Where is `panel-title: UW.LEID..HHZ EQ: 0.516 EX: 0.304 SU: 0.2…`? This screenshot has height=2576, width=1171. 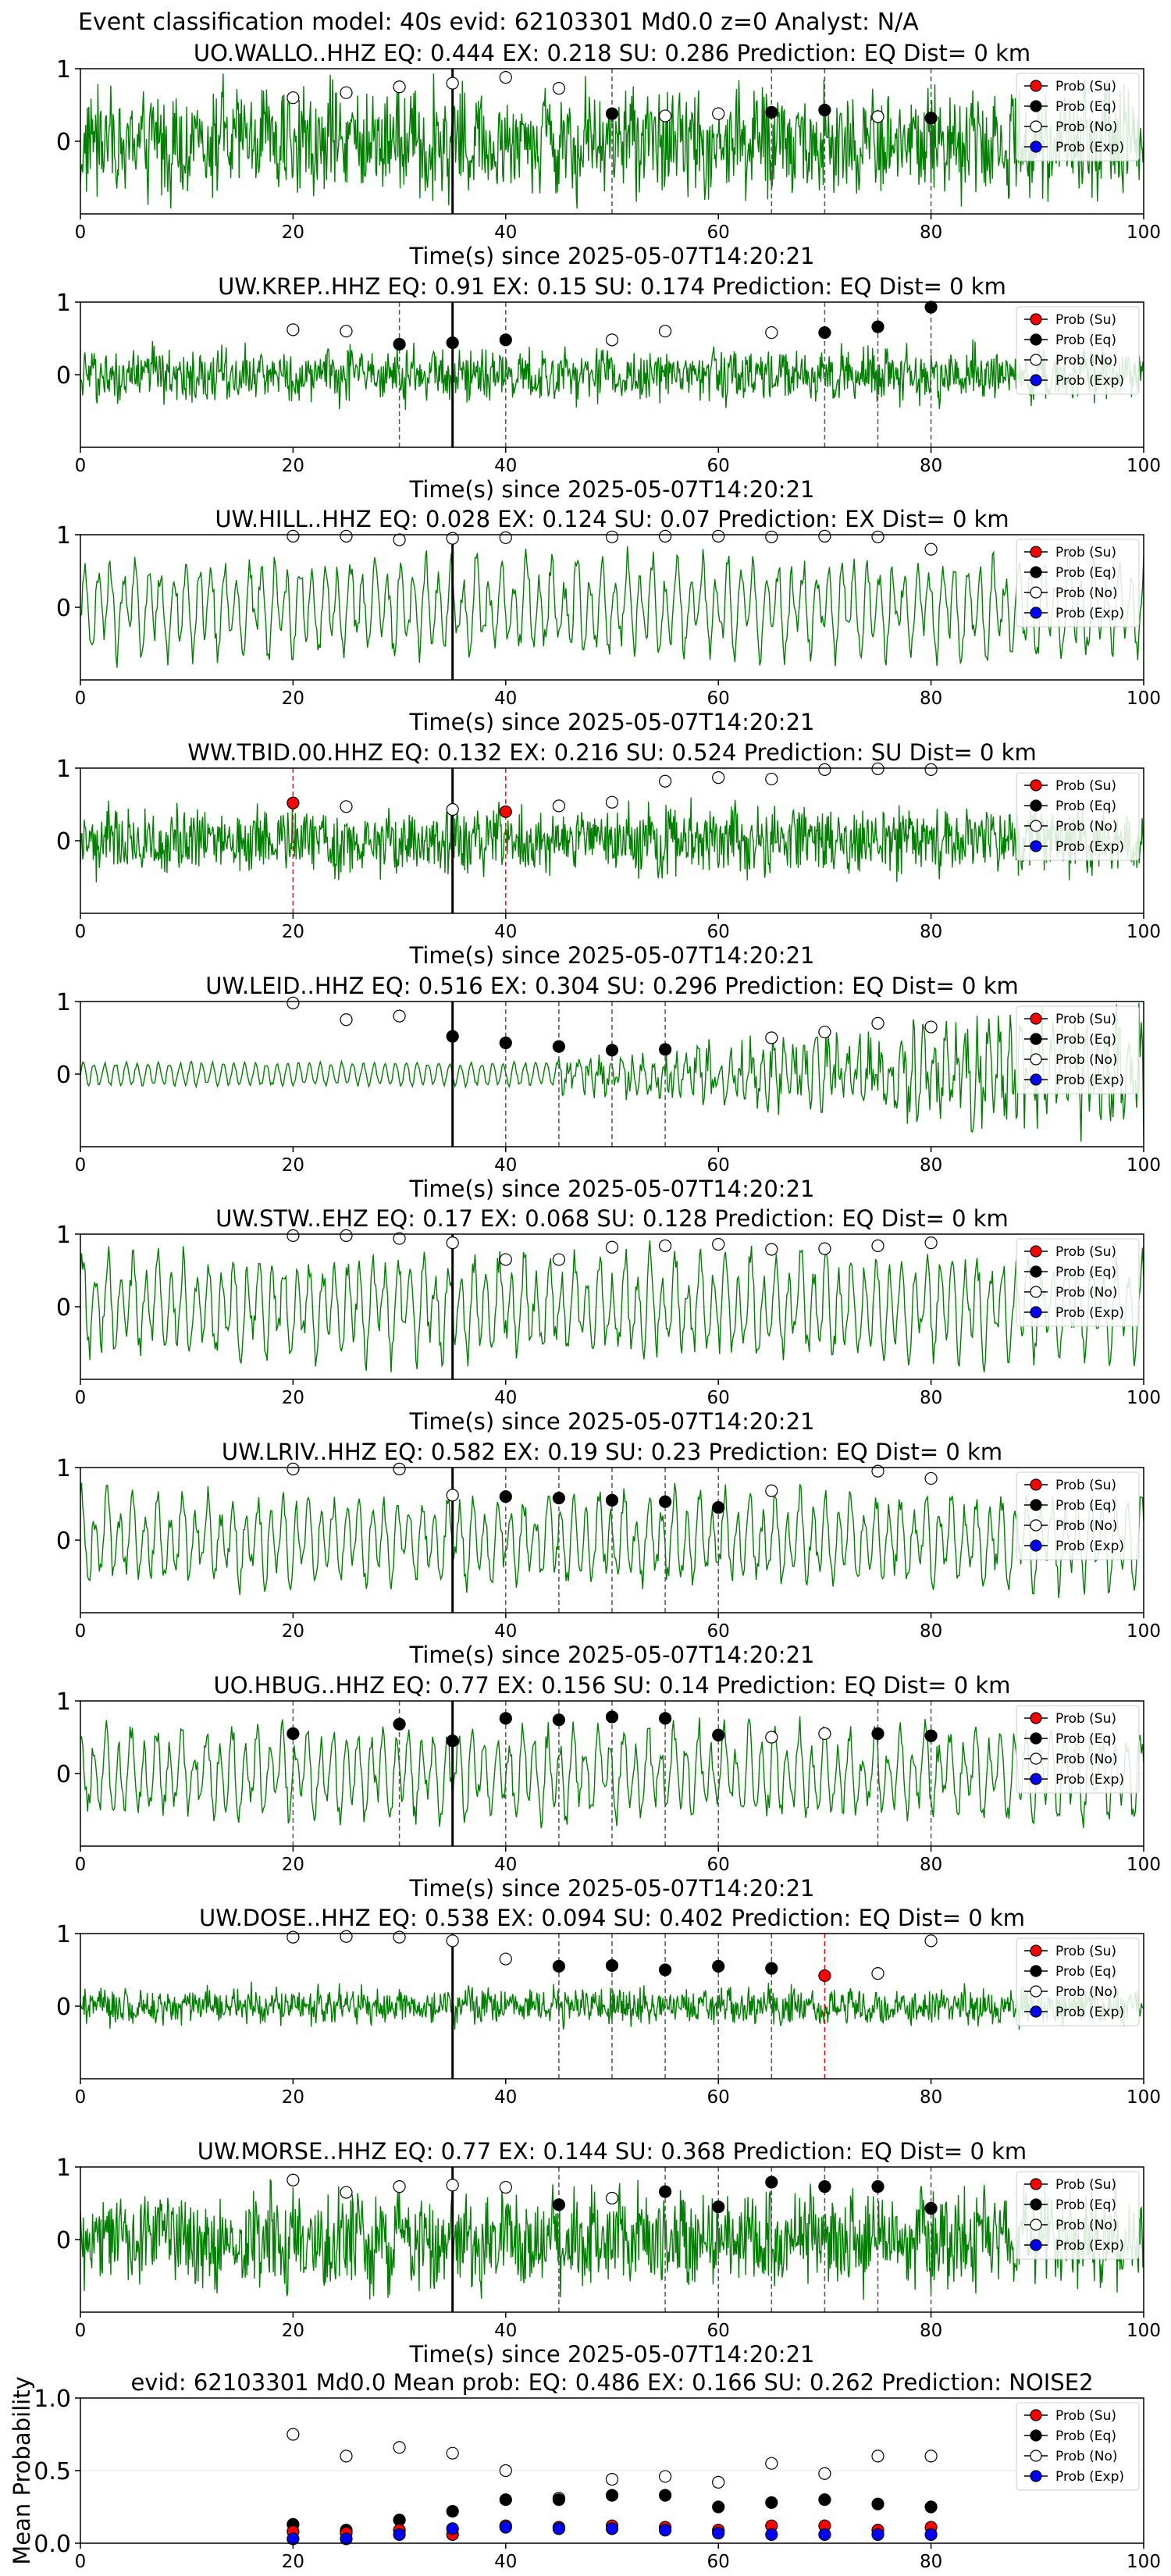
panel-title: UW.LEID..HHZ EQ: 0.516 EX: 0.304 SU: 0.2… is located at coordinates (611, 986).